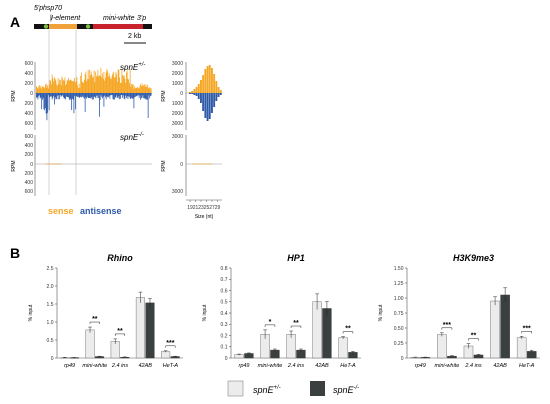  What do you see at coordinates (29, 183) in the screenshot?
I see `track-bottom-ytick: 400` at bounding box center [29, 183].